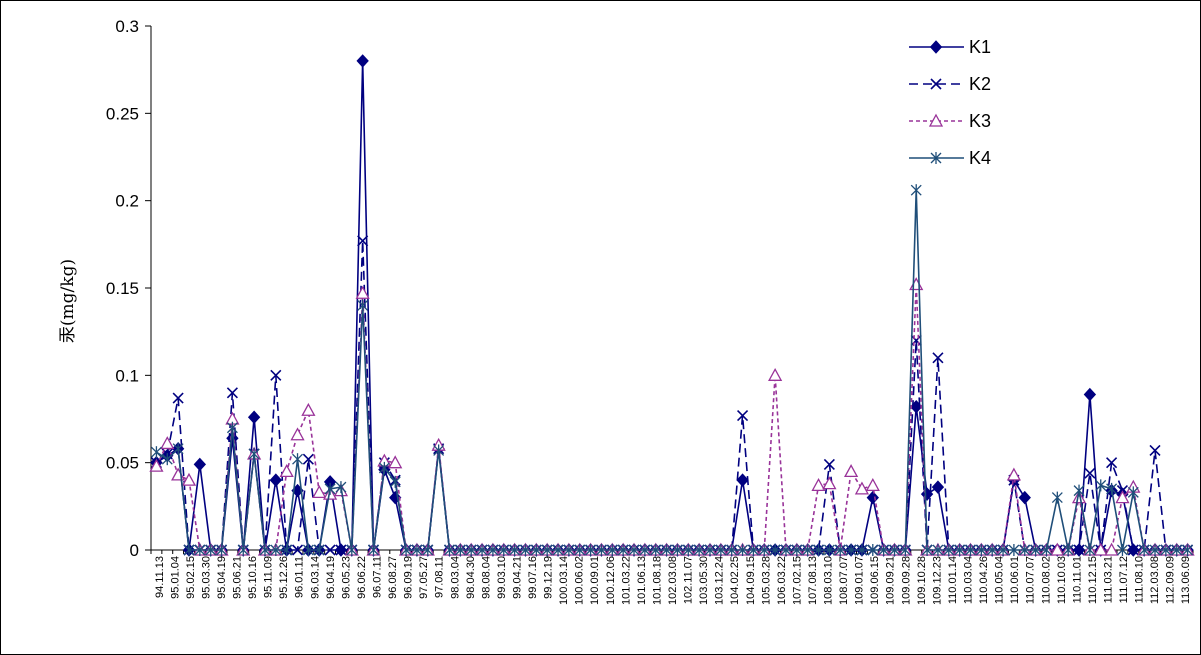 The image size is (1201, 655). Describe the element at coordinates (222, 577) in the screenshot. I see `x-tick-label: 95.04.19` at that location.